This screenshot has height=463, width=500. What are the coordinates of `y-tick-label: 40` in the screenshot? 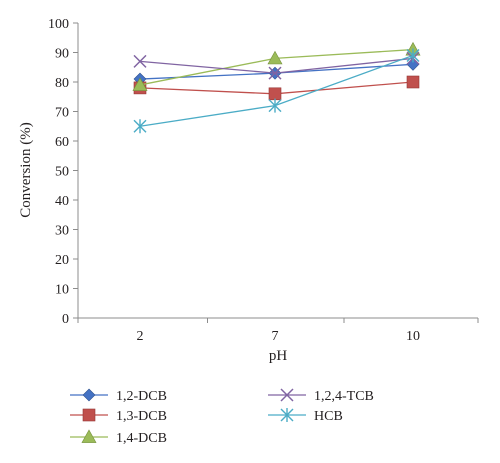 It's located at (62, 201).